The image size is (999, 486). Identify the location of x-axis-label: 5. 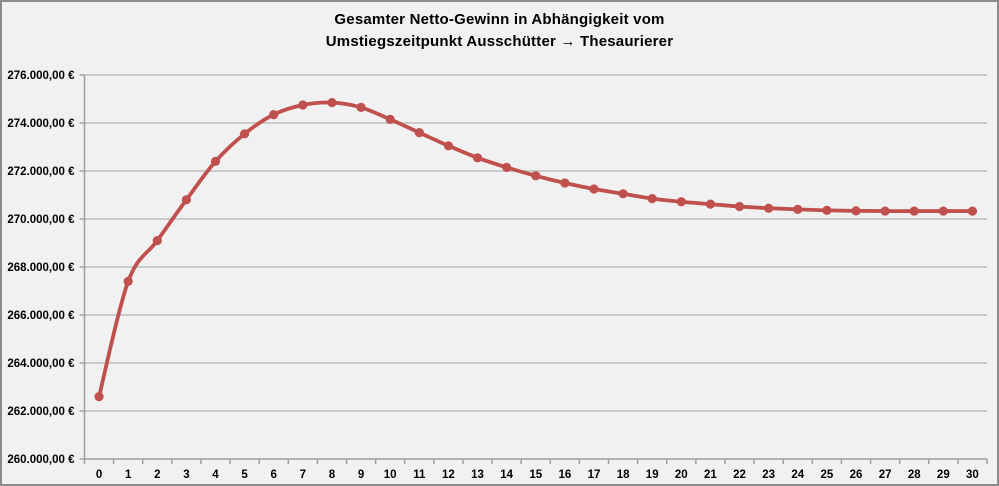
(244, 475).